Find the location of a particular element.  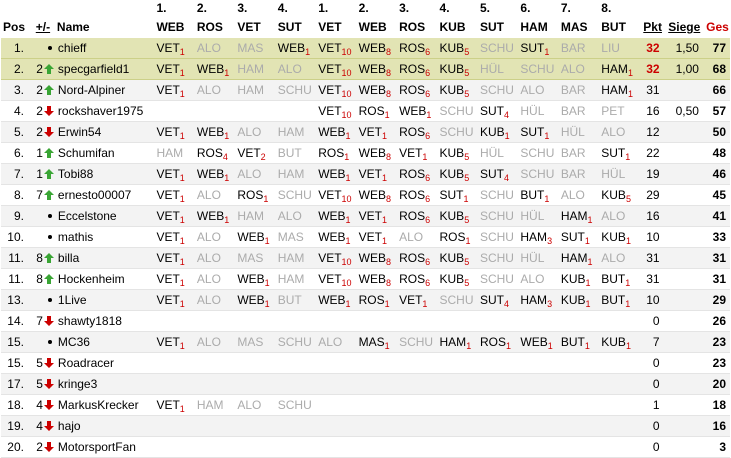

tip-cell: BUT is located at coordinates (296, 153).